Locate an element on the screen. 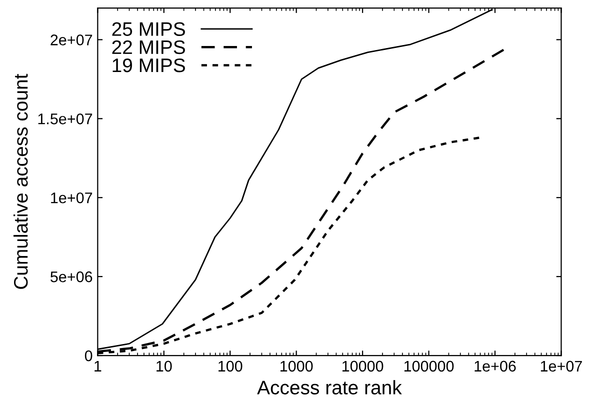 The height and width of the screenshot is (404, 592). x-tick-label: 1e+06 is located at coordinates (495, 366).